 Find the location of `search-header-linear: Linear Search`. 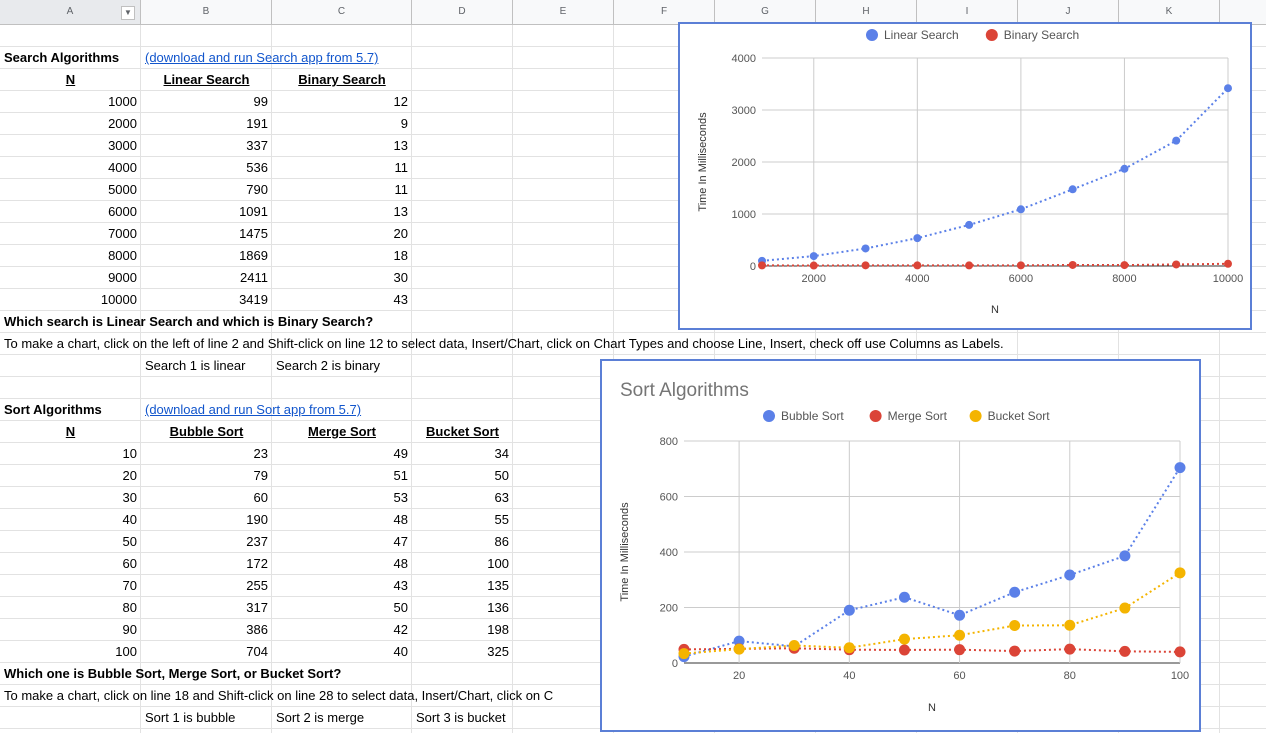

search-header-linear: Linear Search is located at coordinates (206, 79).